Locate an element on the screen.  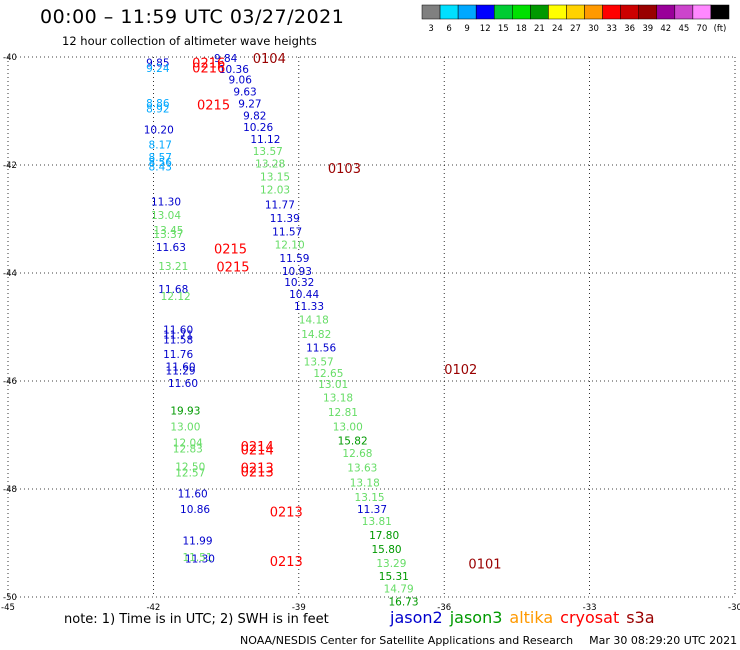
wave-height-value: 13.37 is located at coordinates (168, 235).